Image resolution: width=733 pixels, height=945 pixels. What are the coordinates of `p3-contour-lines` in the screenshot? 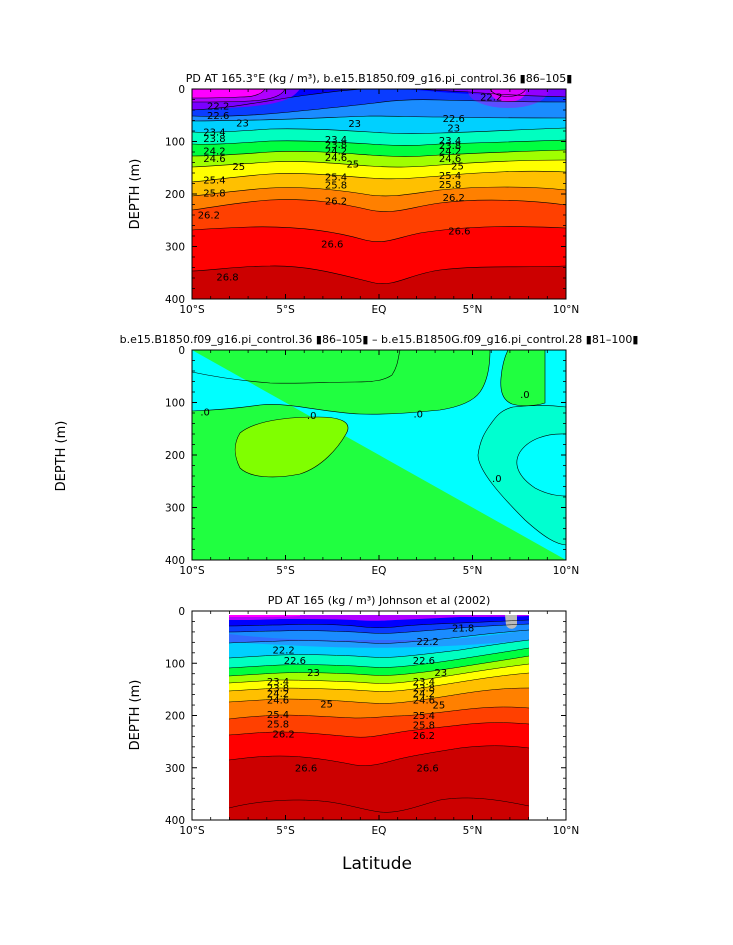 It's located at (379, 716).